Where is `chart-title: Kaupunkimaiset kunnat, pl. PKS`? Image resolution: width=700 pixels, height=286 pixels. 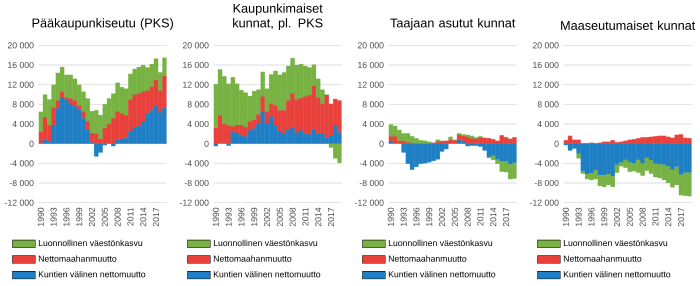 chart-title: Kaupunkimaiset kunnat, pl. PKS is located at coordinates (278, 16).